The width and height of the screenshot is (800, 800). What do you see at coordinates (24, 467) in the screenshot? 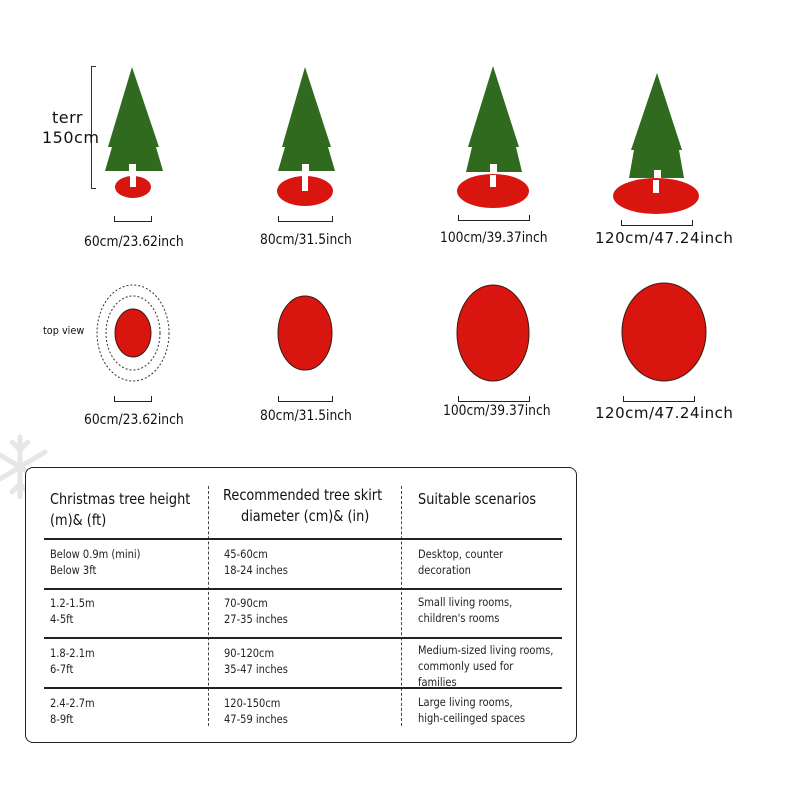
I see `snowflake-icon` at bounding box center [24, 467].